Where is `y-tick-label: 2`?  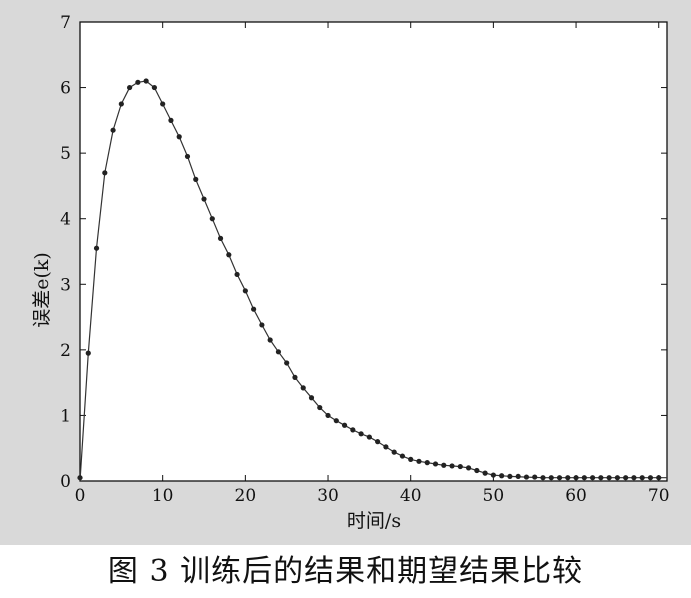 y-tick-label: 2 is located at coordinates (65, 351).